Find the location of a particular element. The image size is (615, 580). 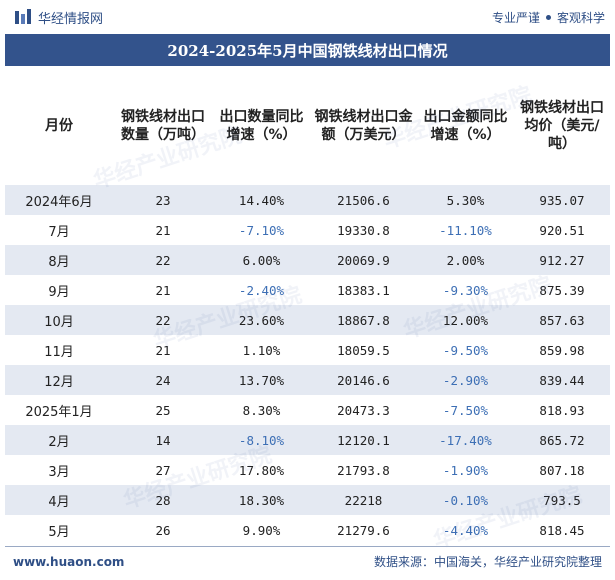

cell-month: 2024年6月 is located at coordinates (59, 200).